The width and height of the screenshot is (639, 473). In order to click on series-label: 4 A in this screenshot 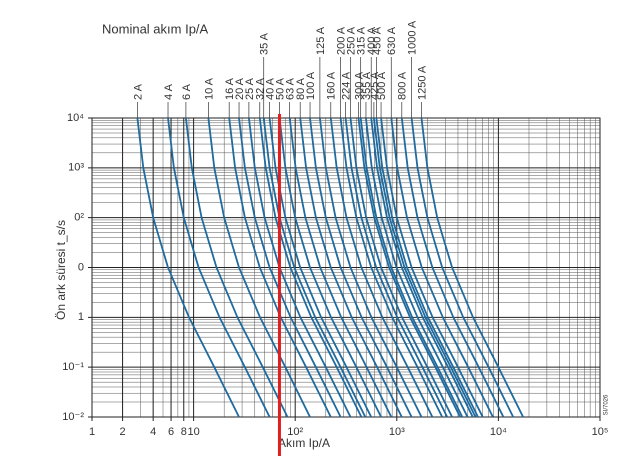, I will do `click(169, 91)`.